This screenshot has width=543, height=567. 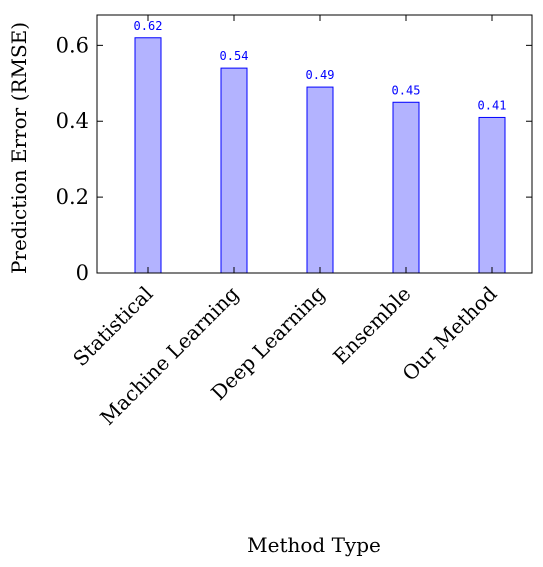 What do you see at coordinates (72, 197) in the screenshot?
I see `y-tick-label-1: 0.2` at bounding box center [72, 197].